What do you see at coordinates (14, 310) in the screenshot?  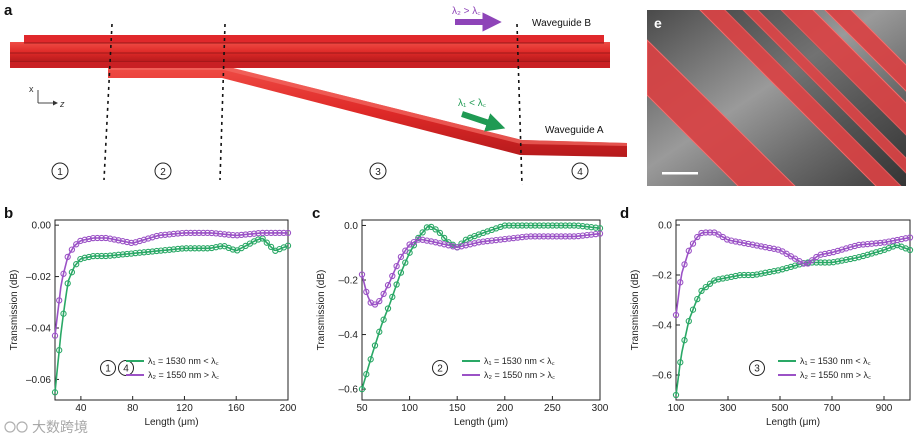 I see `y-axis-title: Transmission (dB)` at bounding box center [14, 310].